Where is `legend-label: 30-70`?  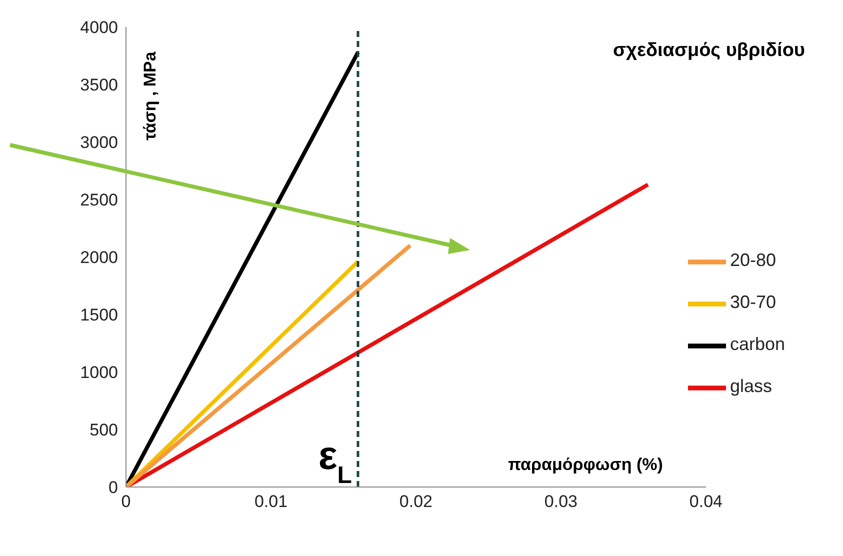 legend-label: 30-70 is located at coordinates (753, 302).